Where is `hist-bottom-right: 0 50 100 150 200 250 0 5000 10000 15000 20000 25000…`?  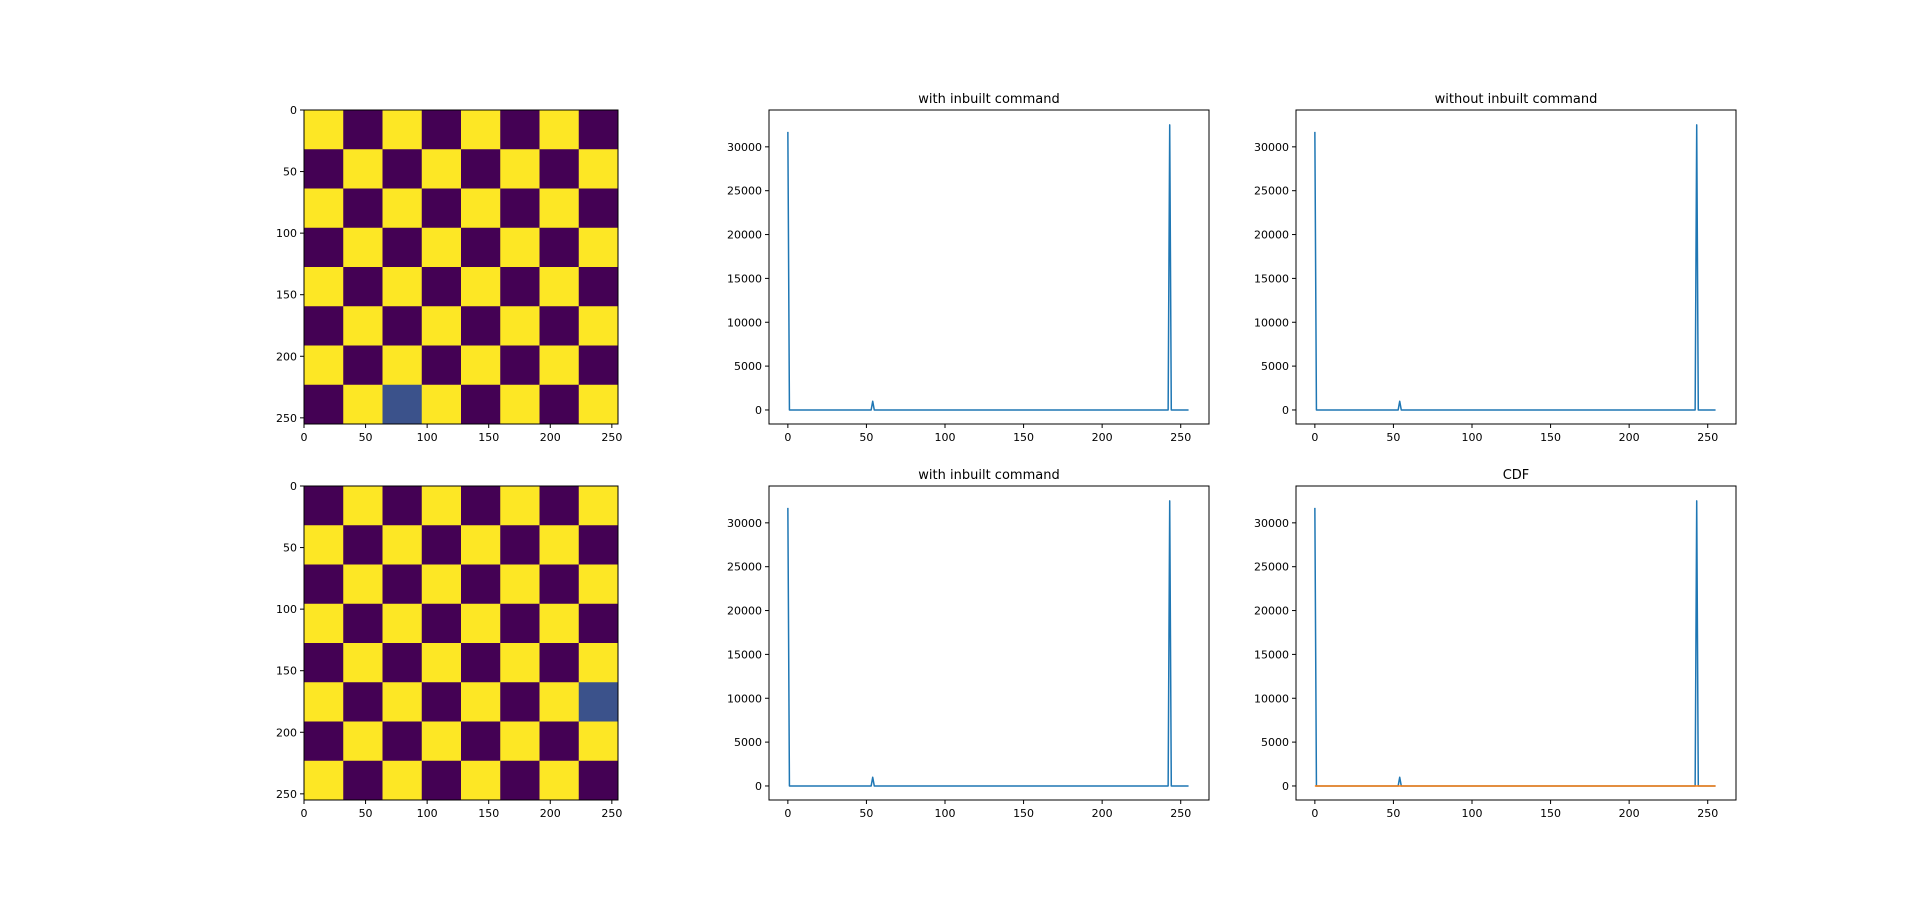
hist-bottom-right: 0 50 100 150 200 250 0 5000 10000 15000 20000 25000… is located at coordinates (1495, 644).